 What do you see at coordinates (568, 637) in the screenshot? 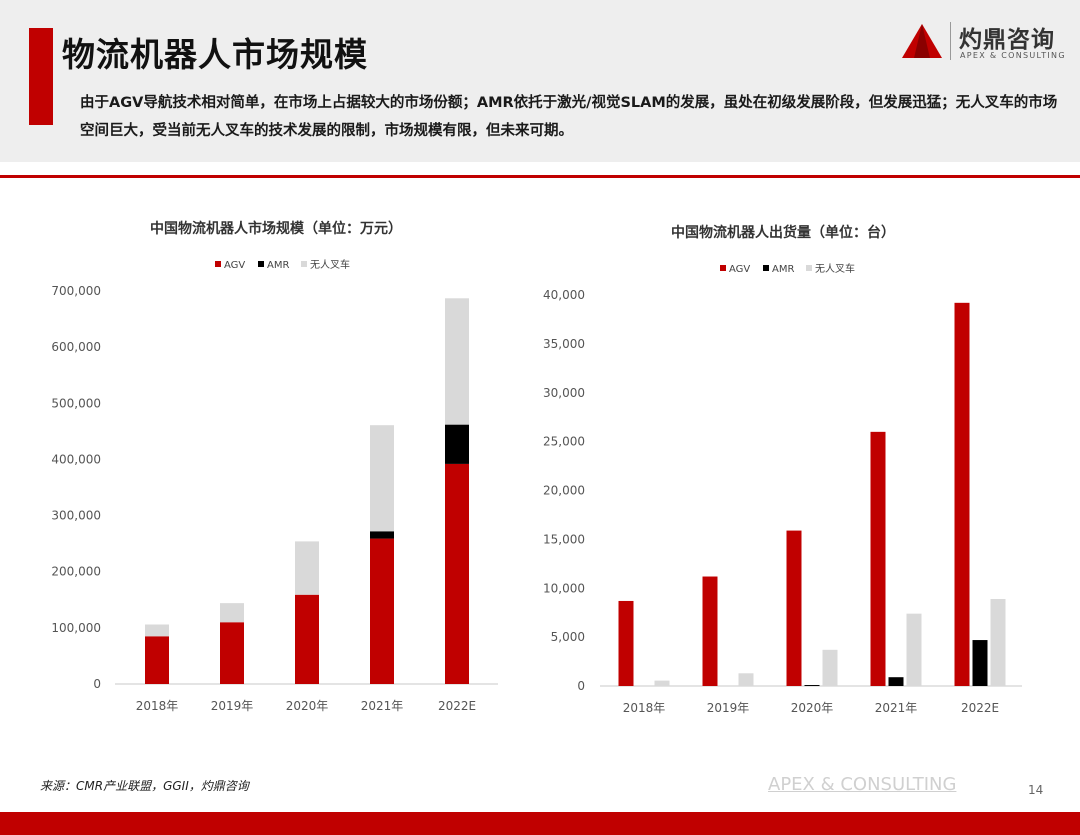
I see `y-tick-label: 5,000` at bounding box center [568, 637].